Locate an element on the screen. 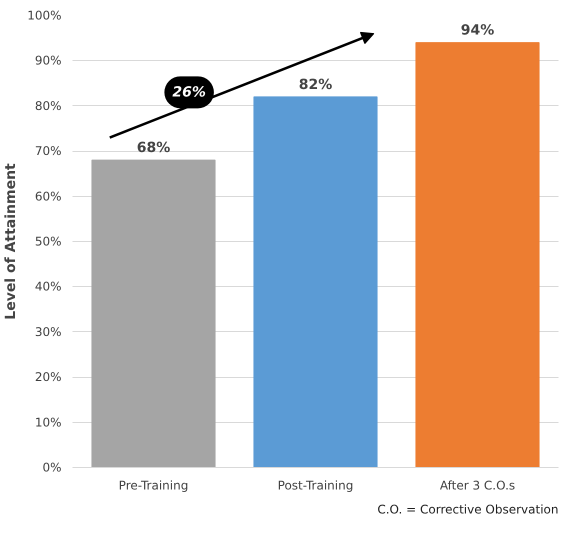 This screenshot has height=537, width=573. text: C.O. = Corrective Observation is located at coordinates (467, 509).